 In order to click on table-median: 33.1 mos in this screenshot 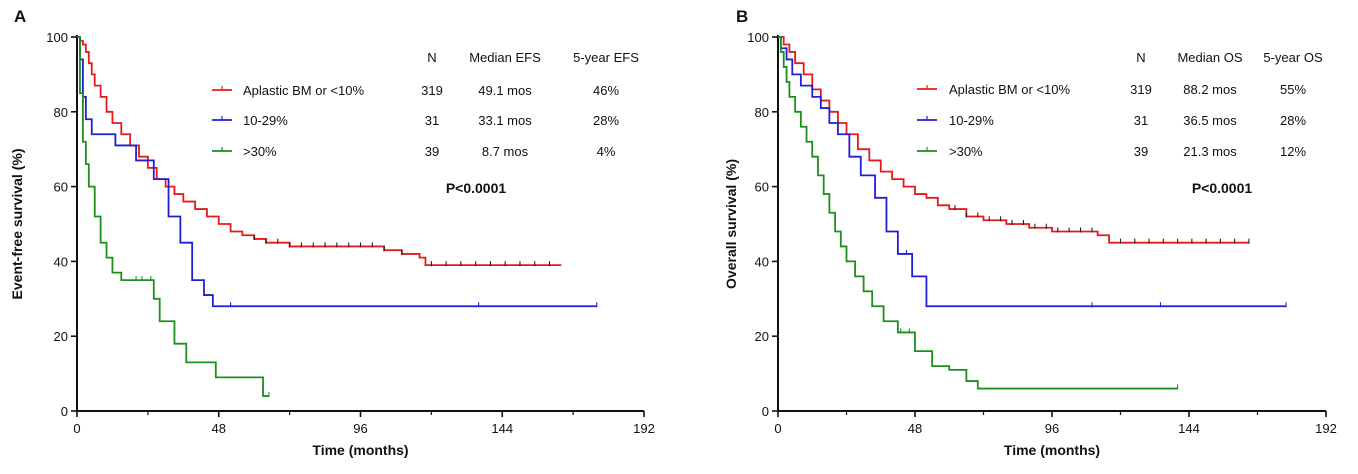, I will do `click(505, 120)`.